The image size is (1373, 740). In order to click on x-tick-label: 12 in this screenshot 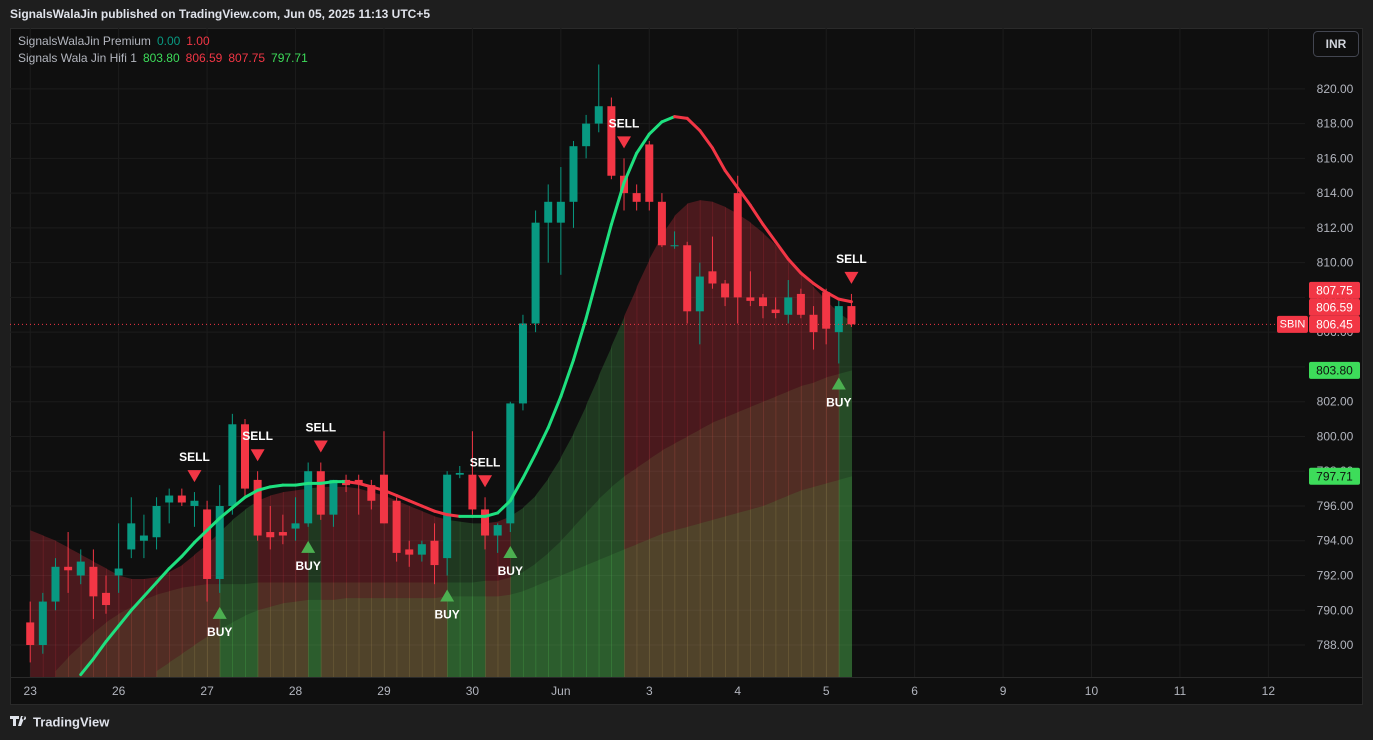, I will do `click(1269, 691)`.